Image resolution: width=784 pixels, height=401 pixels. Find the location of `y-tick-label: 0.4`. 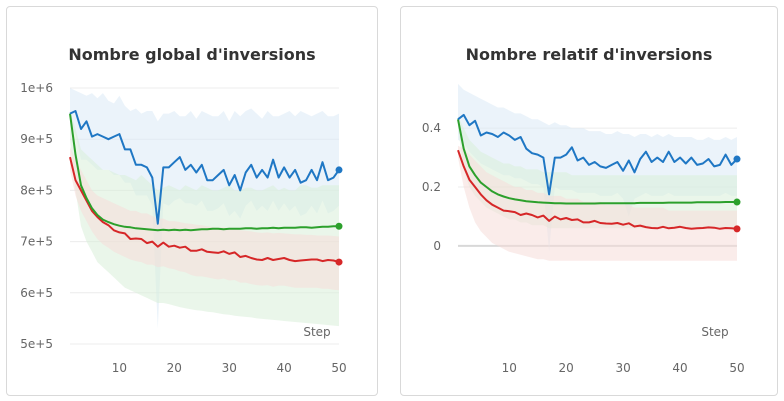

y-tick-label: 0.4 is located at coordinates (431, 128).